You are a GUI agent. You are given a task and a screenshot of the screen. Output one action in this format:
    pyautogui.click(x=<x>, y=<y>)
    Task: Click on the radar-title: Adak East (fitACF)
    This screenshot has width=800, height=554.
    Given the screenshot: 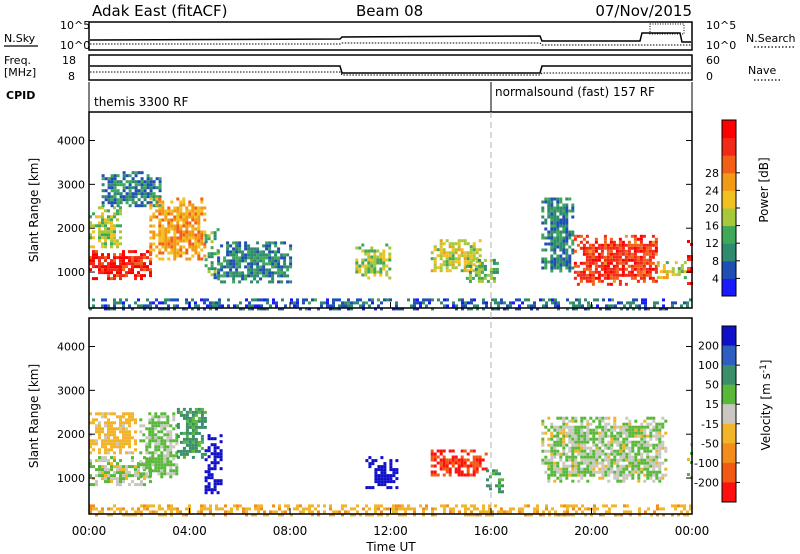 What is the action you would take?
    pyautogui.click(x=159, y=11)
    